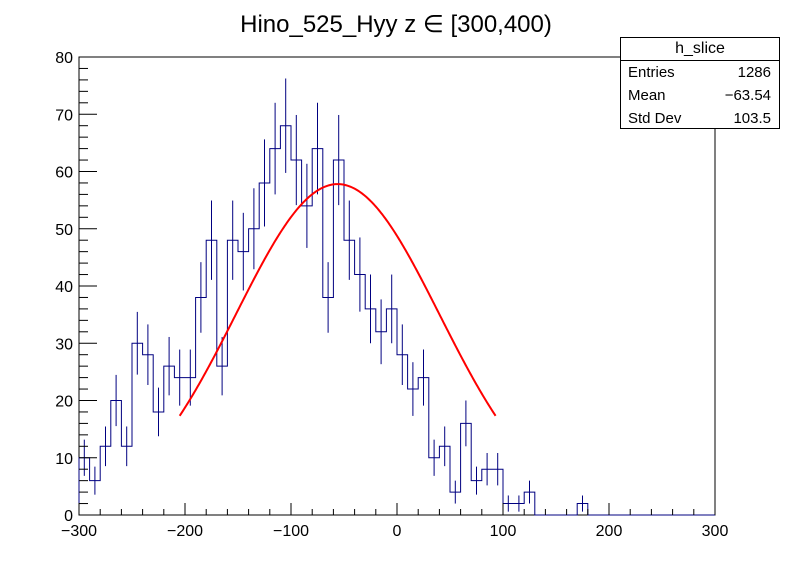  I want to click on stats-title: h_slice, so click(700, 49).